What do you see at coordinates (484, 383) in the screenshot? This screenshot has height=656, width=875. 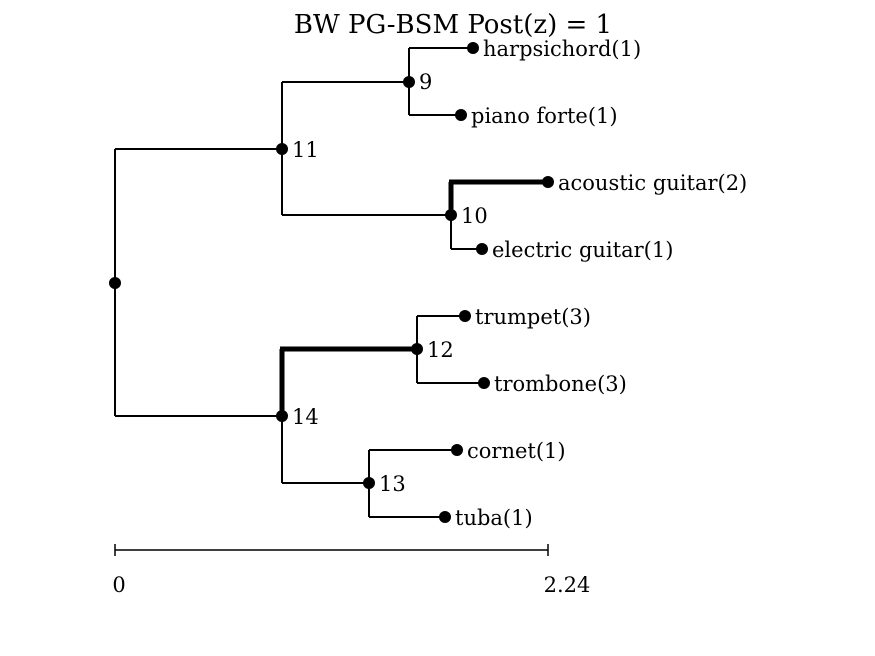 I see `leaf-trombone-dot` at bounding box center [484, 383].